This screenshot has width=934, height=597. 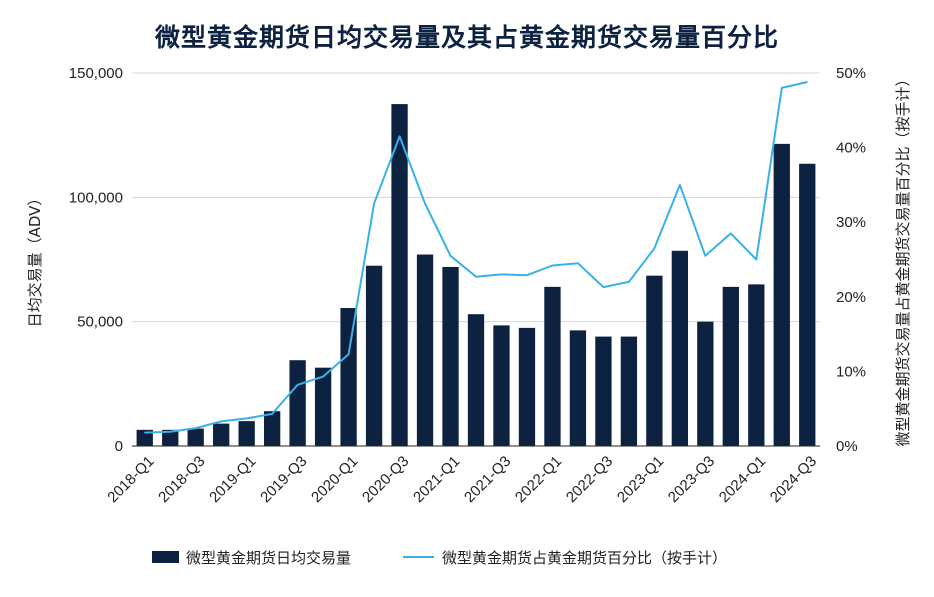 I want to click on y2-tick-label: 30%, so click(x=851, y=222).